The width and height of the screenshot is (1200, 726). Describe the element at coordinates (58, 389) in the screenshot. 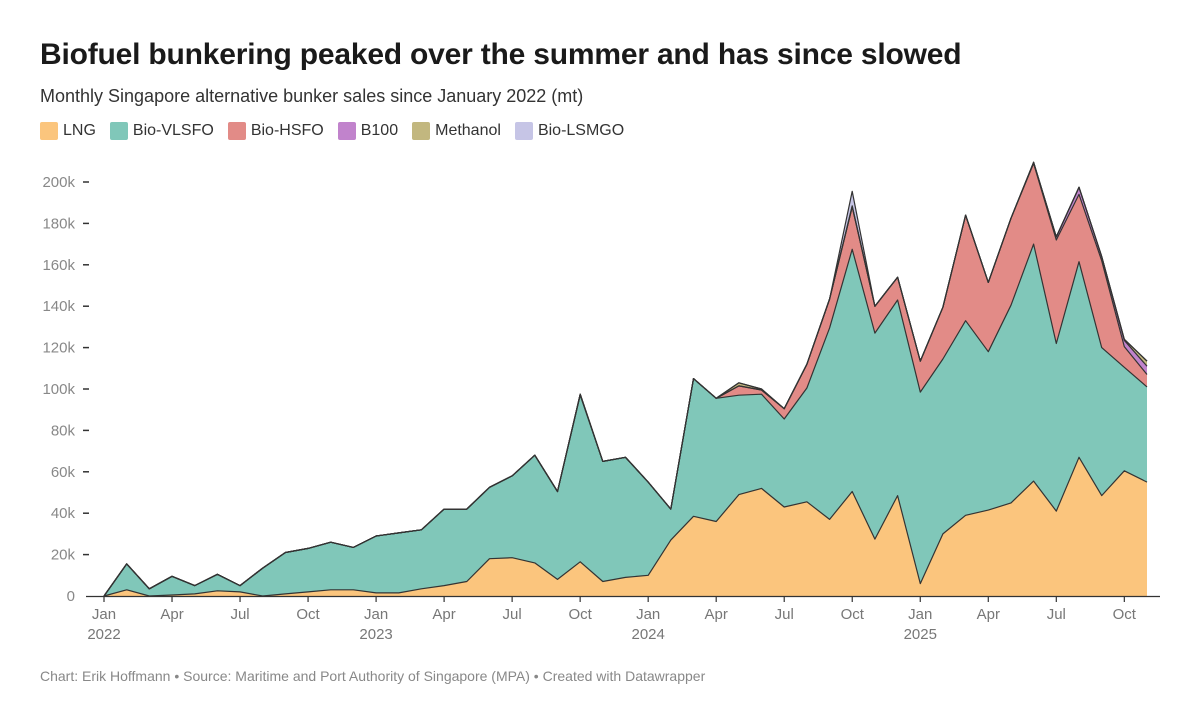

I see `y-tick-label: 100k` at that location.